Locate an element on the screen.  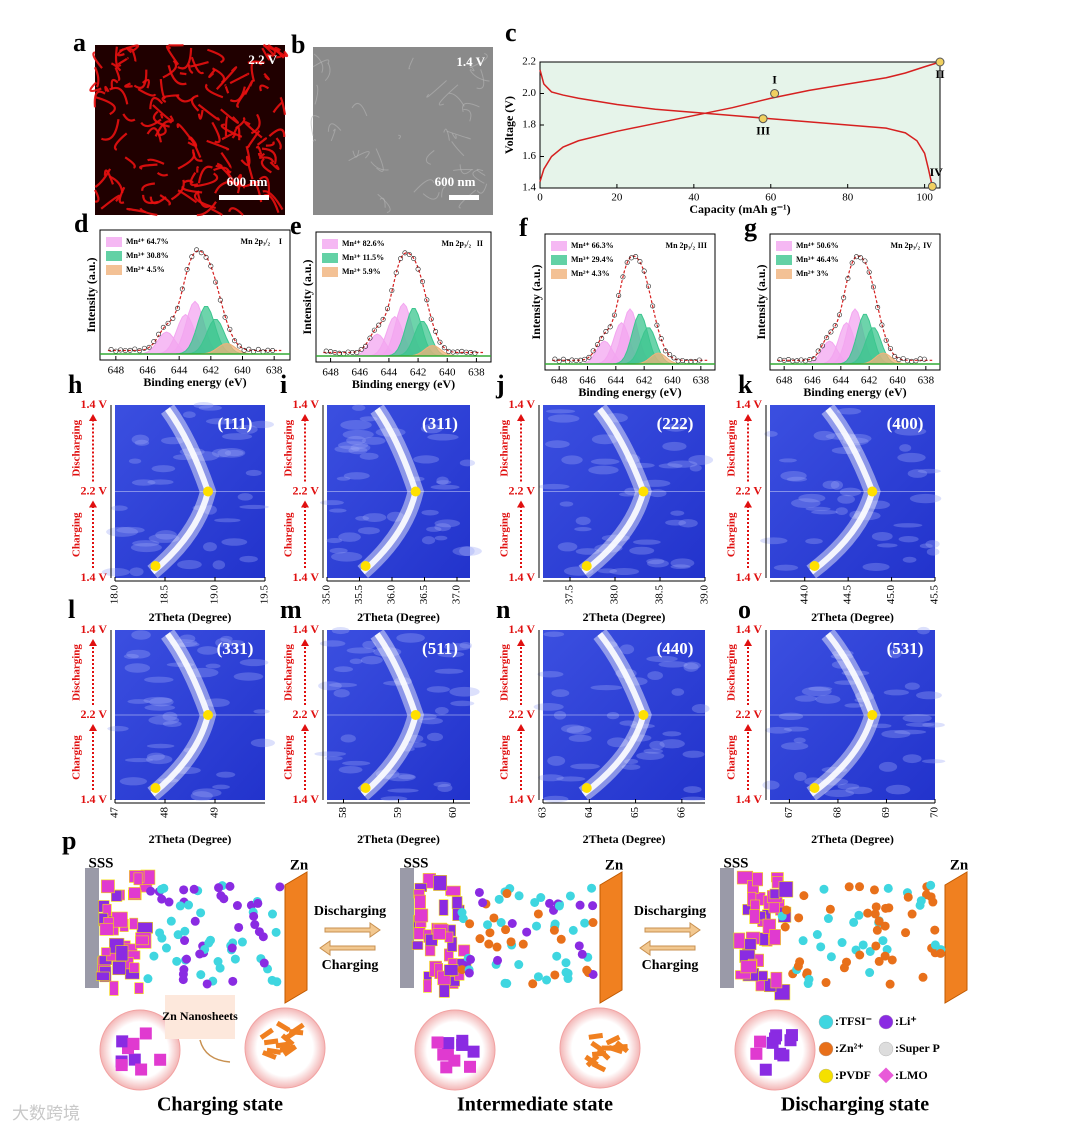
x-tick-label: 60 is located at coordinates (771, 198).